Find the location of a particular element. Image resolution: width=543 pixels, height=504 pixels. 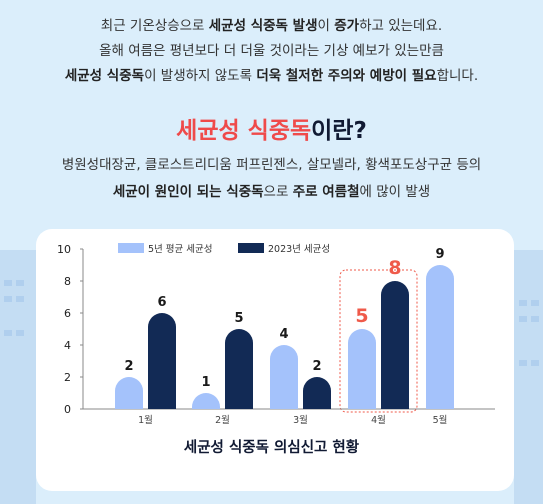

legend-label-1: 5년 평균 세균성 is located at coordinates (180, 249).